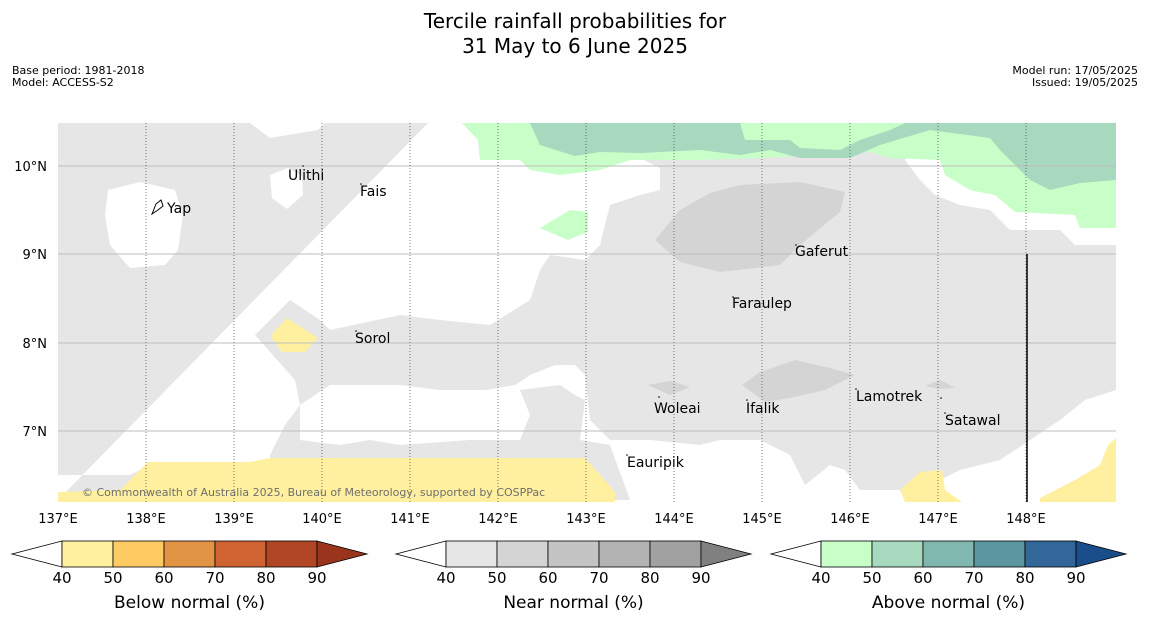 This screenshot has height=644, width=1150. What do you see at coordinates (575, 21) in the screenshot?
I see `title-line-1: Tercile rainfall probabilities for` at bounding box center [575, 21].